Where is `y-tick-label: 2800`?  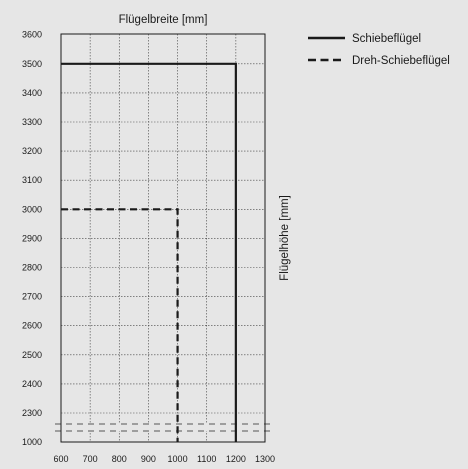
y-tick-label: 2800 is located at coordinates (32, 268).